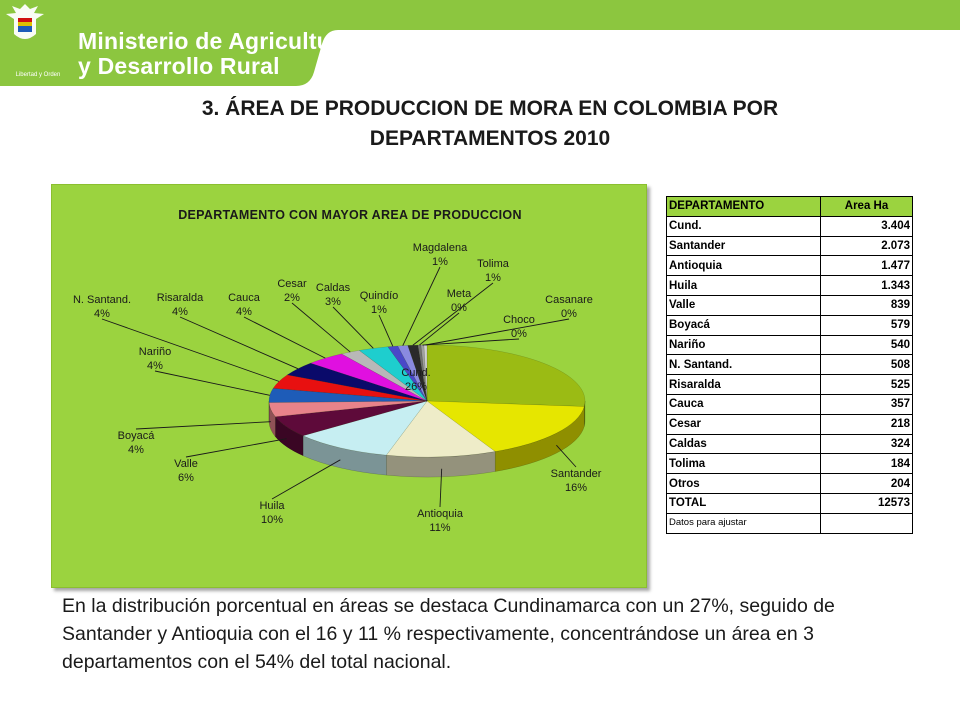 This screenshot has height=720, width=960. I want to click on slice-label-name: Santander, so click(576, 474).